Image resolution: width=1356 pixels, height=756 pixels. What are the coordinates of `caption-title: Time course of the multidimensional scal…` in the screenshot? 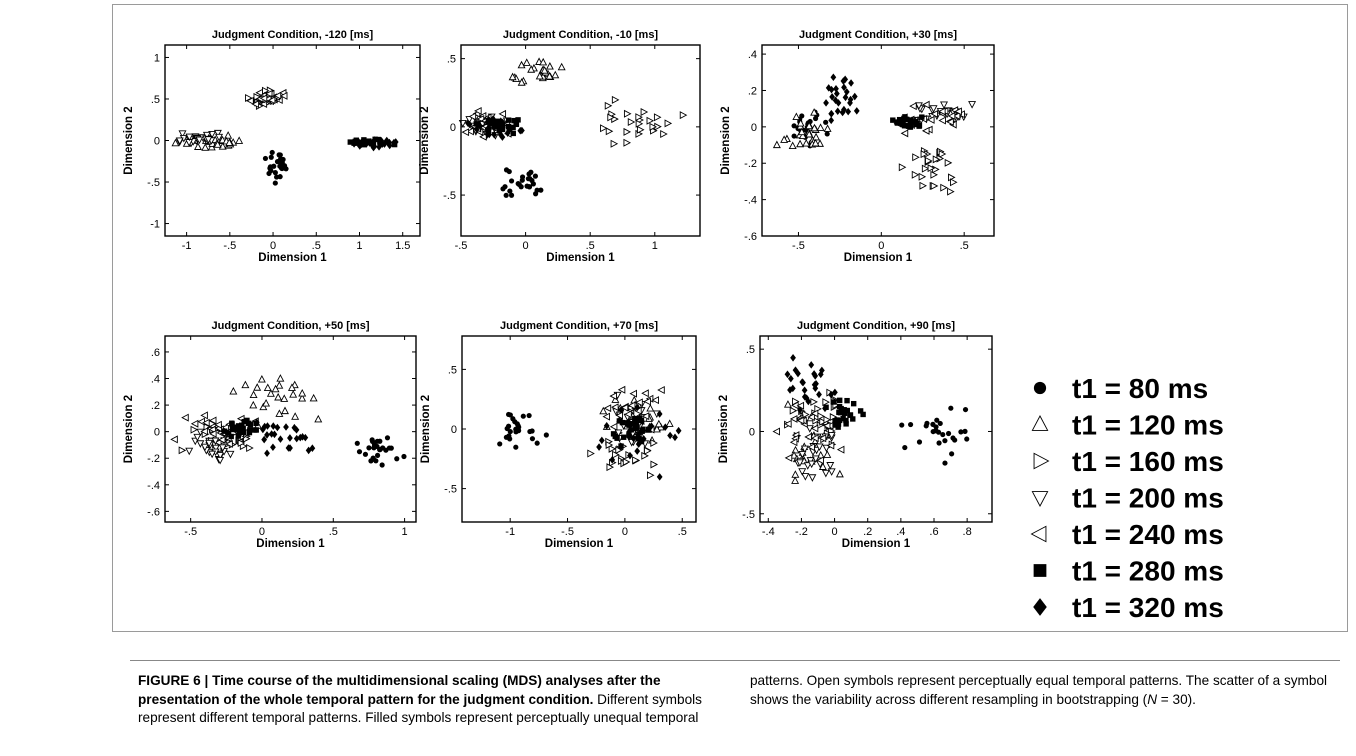 It's located at (399, 690).